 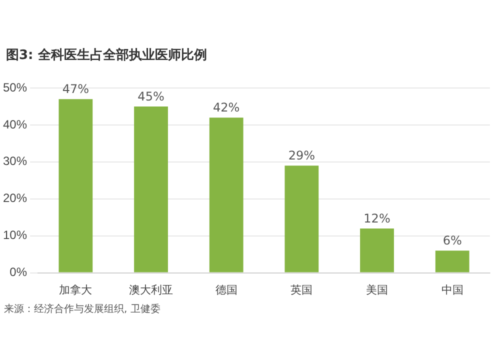 I want to click on x-tick-label: 德国, so click(x=226, y=290).